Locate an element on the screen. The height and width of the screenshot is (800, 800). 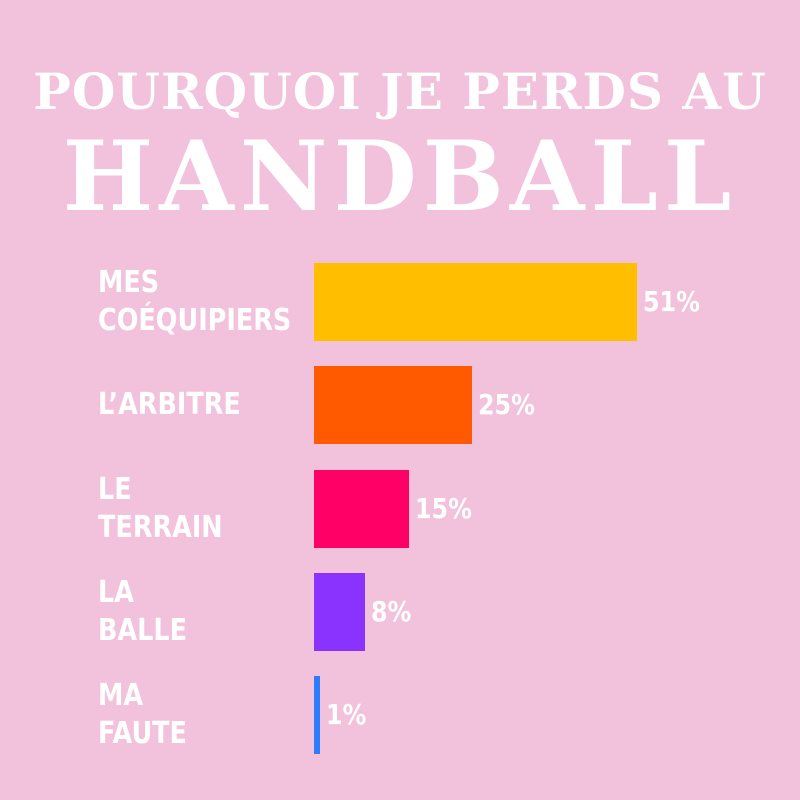
value-label: 15% is located at coordinates (443, 508).